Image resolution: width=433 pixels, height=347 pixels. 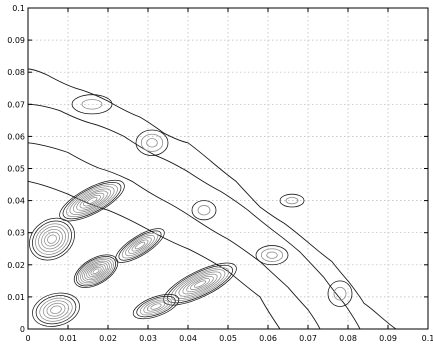 What do you see at coordinates (18, 8) in the screenshot?
I see `y-tick-label: 0.1` at bounding box center [18, 8].